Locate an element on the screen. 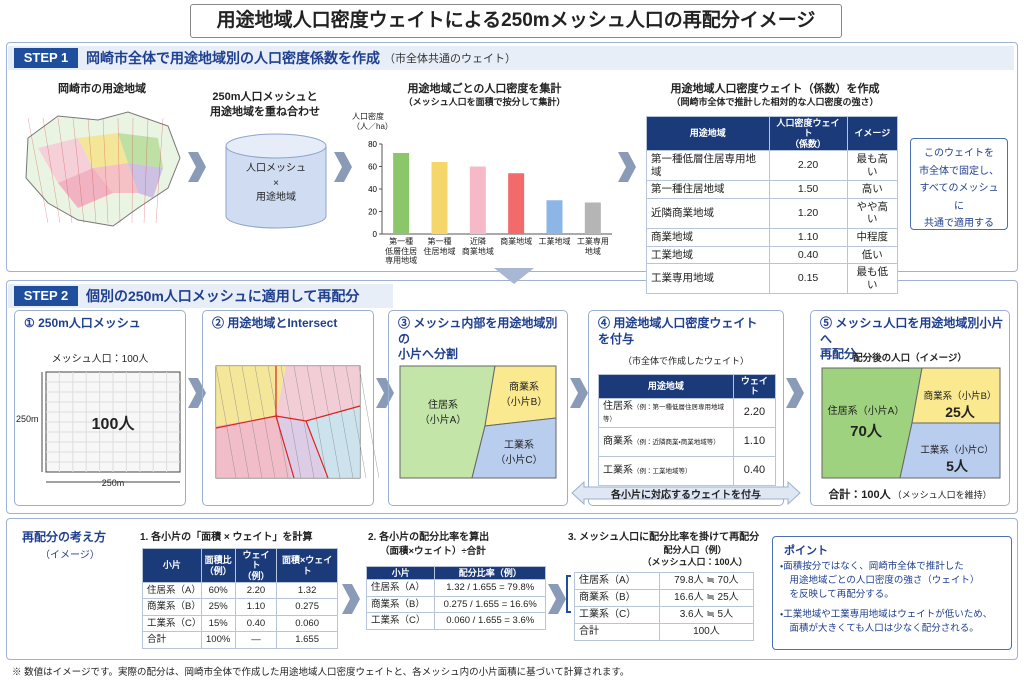  table-cell: 近隣商業地域 is located at coordinates (708, 213).